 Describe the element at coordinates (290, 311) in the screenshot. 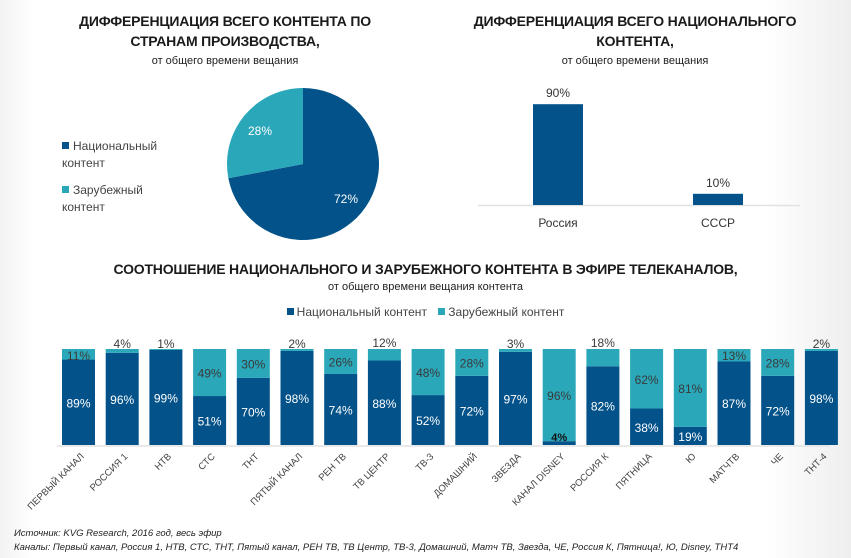

I see `legend-swatch-national` at that location.